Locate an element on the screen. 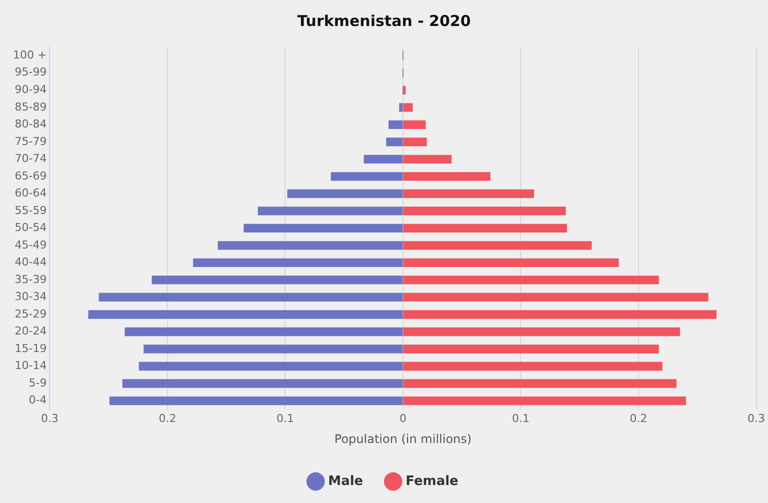 The image size is (768, 503). y-tick-label: 40-44 is located at coordinates (30, 262).